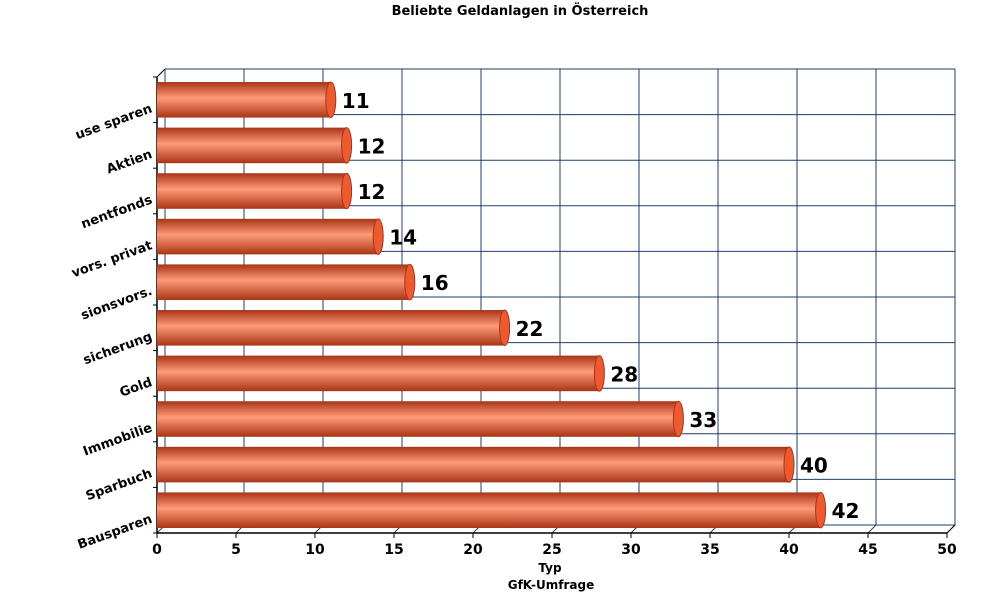 This screenshot has height=612, width=999. I want to click on chart-title: Beliebte Geldanlagen in Österreich, so click(520, 11).